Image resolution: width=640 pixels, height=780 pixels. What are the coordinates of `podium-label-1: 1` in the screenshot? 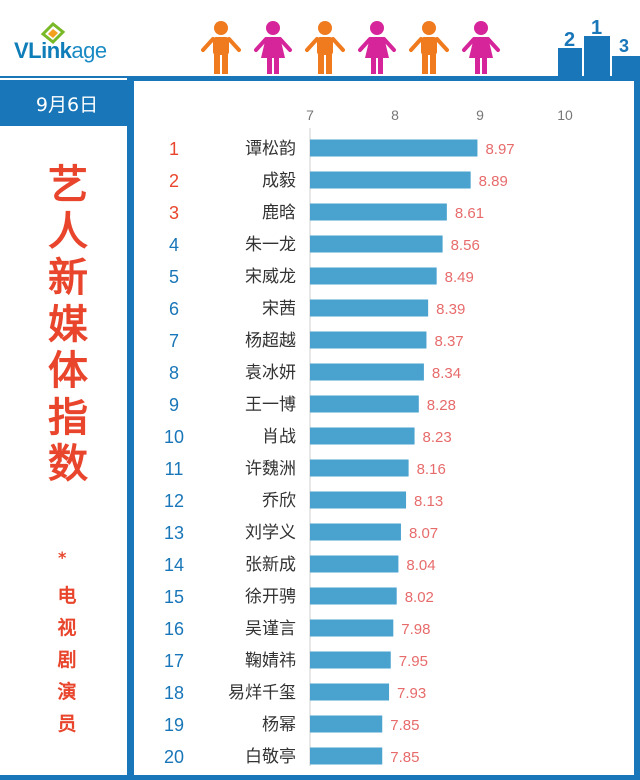 It's located at (596, 28).